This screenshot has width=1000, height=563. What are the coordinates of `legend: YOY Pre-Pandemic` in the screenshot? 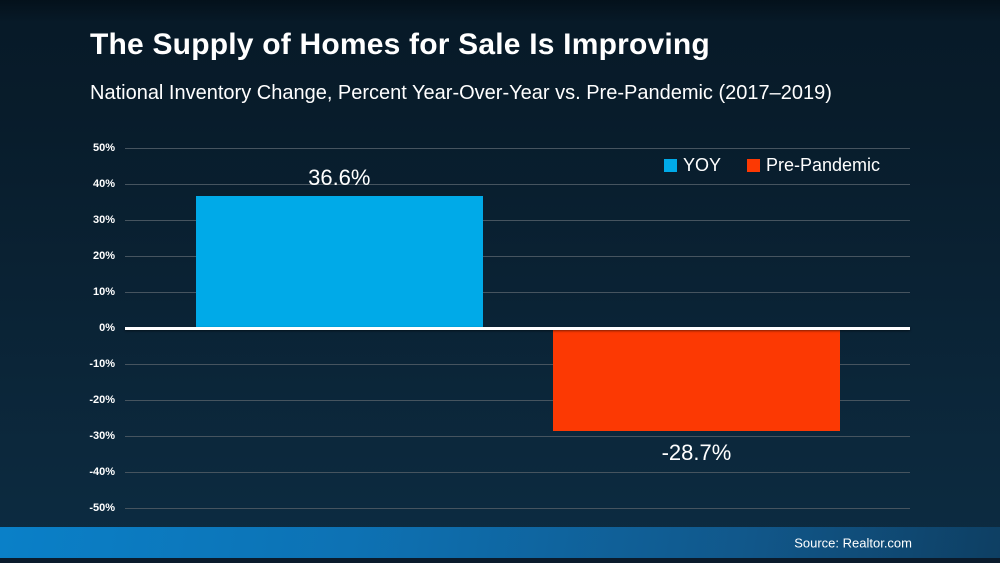 It's located at (771, 165).